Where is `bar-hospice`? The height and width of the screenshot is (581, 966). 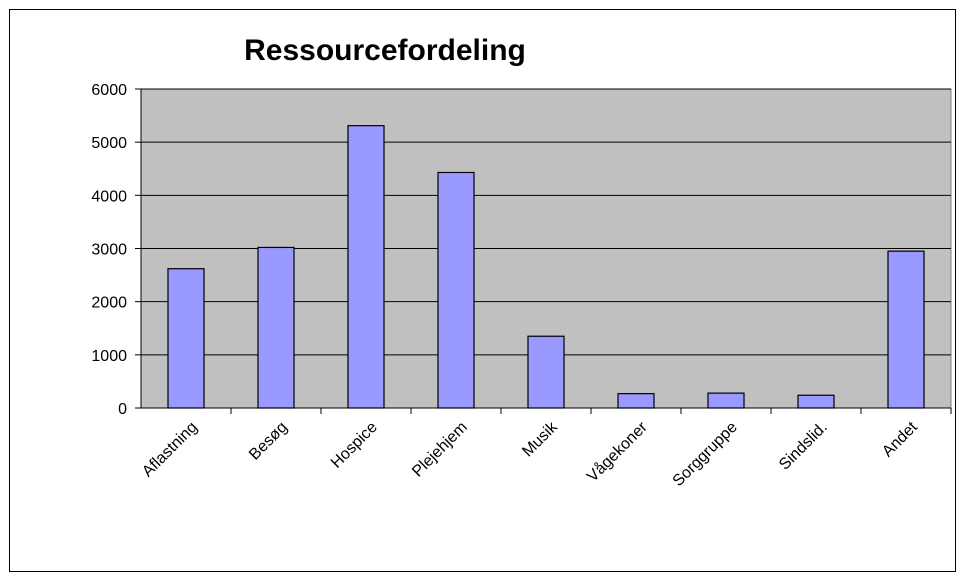
bar-hospice is located at coordinates (366, 267).